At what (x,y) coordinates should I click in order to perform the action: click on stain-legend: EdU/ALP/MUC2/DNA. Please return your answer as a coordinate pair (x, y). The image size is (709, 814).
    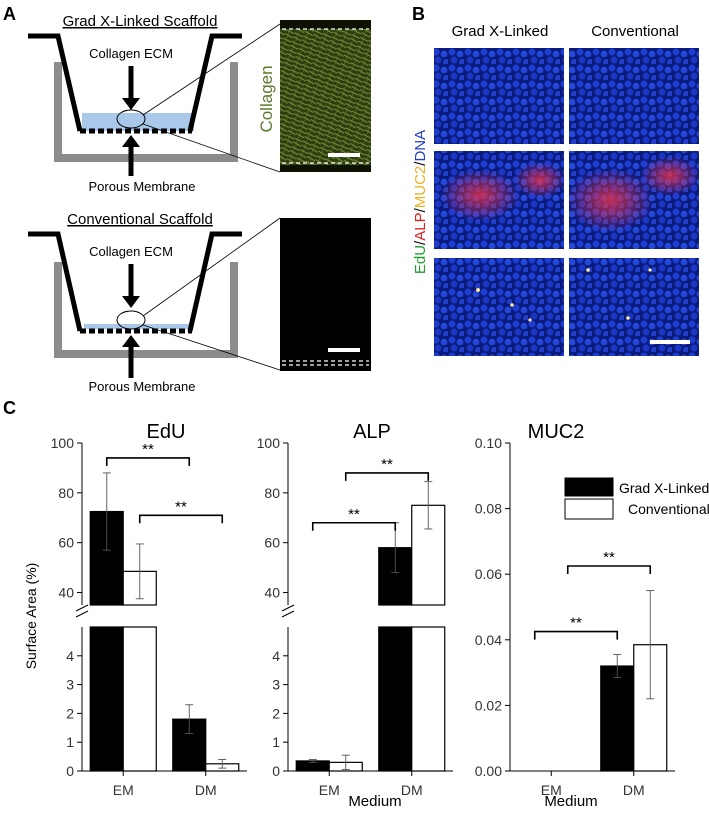
    Looking at the image, I should click on (420, 202).